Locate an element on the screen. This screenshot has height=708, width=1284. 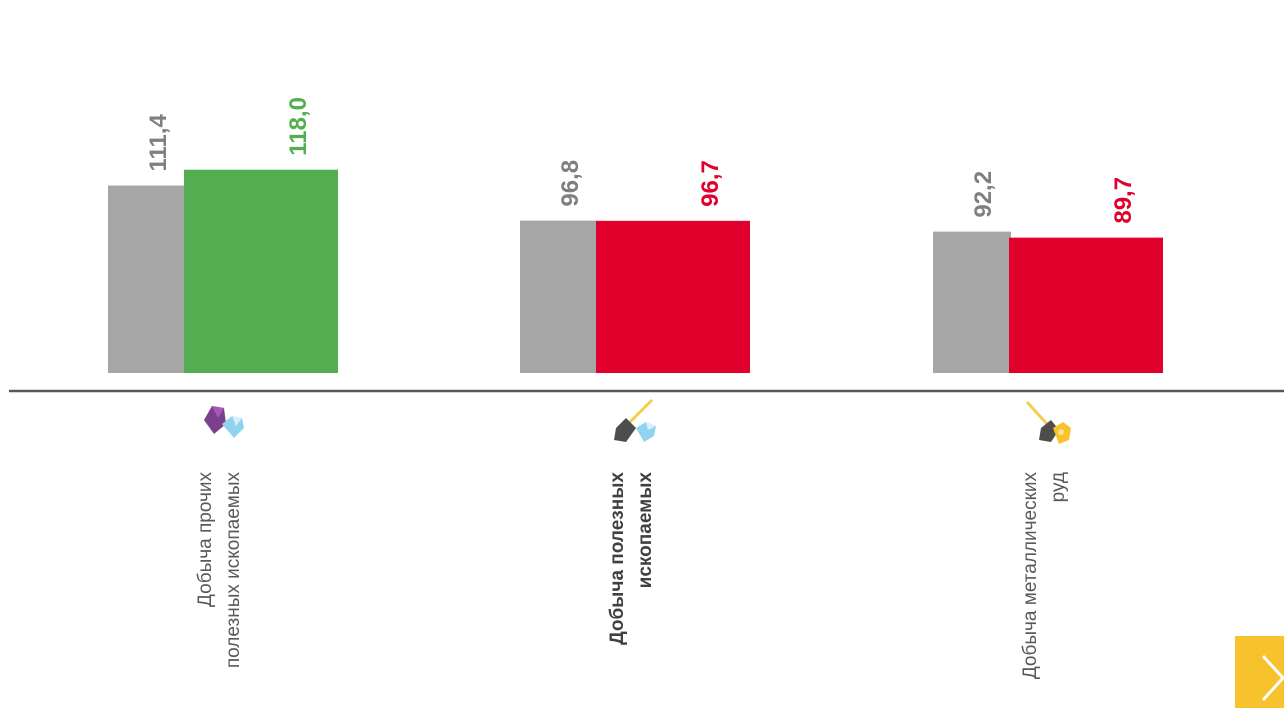
shovel-ore-icon is located at coordinates (1048, 422).